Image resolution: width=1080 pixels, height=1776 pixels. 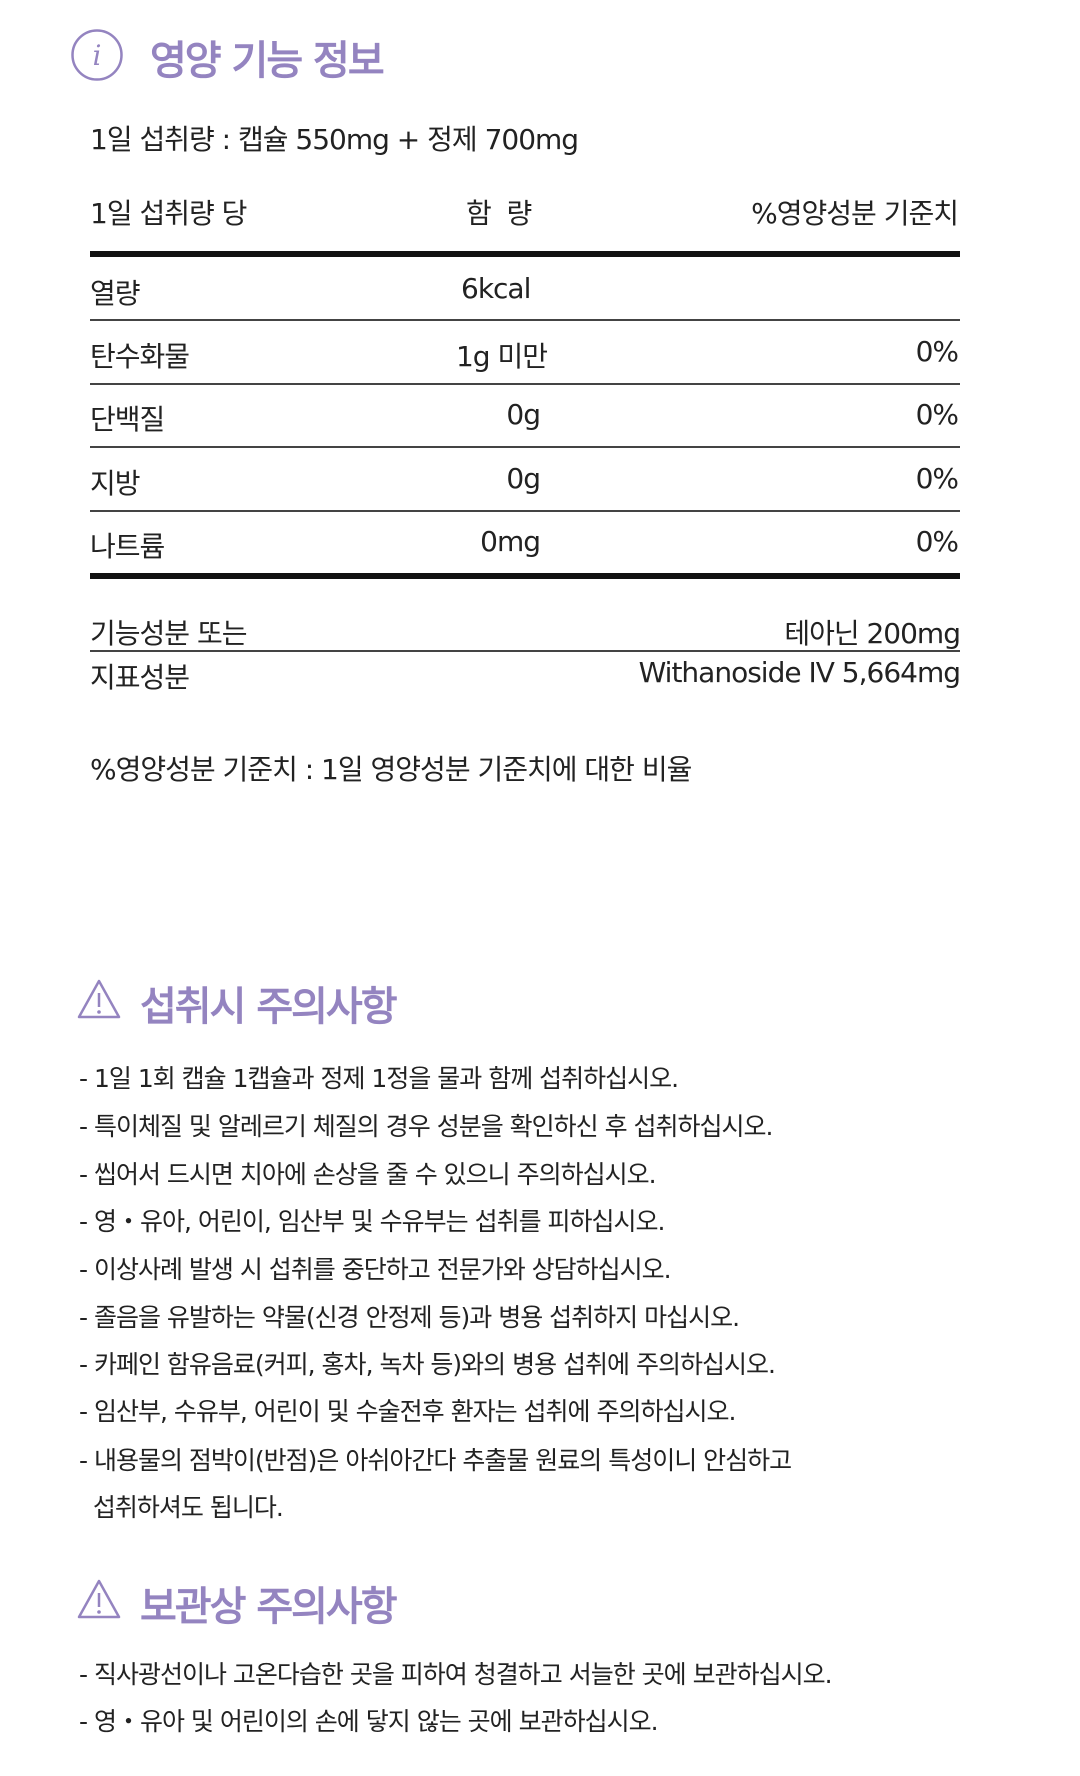 What do you see at coordinates (496, 288) in the screenshot?
I see `row-amount: 6kcal` at bounding box center [496, 288].